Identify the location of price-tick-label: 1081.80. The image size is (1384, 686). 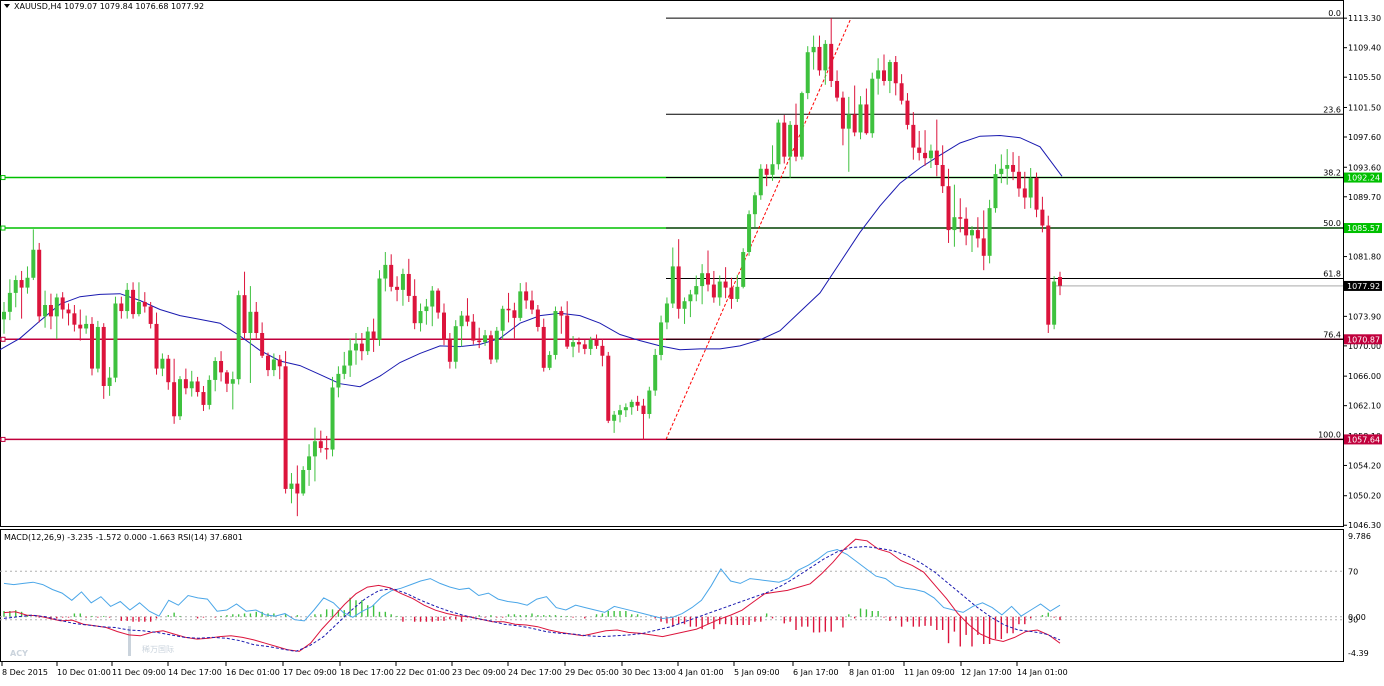
(1364, 257).